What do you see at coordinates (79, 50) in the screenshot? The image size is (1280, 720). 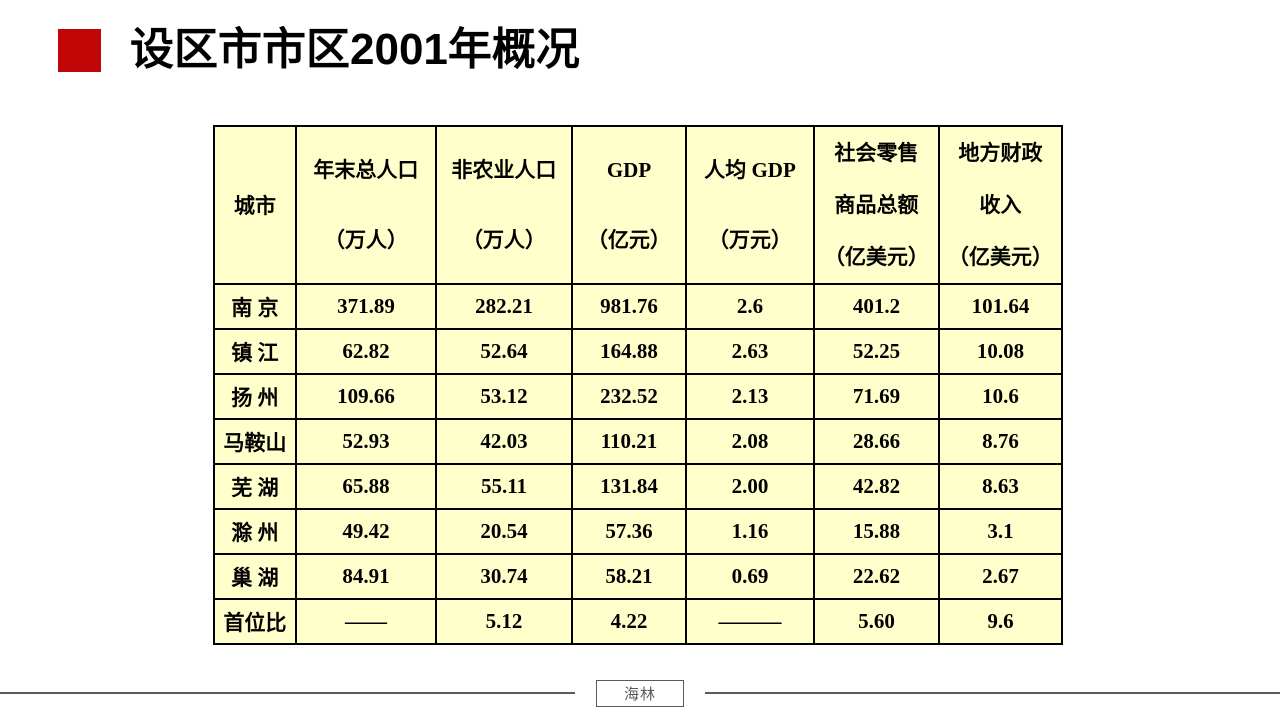 I see `title-bullet-square` at bounding box center [79, 50].